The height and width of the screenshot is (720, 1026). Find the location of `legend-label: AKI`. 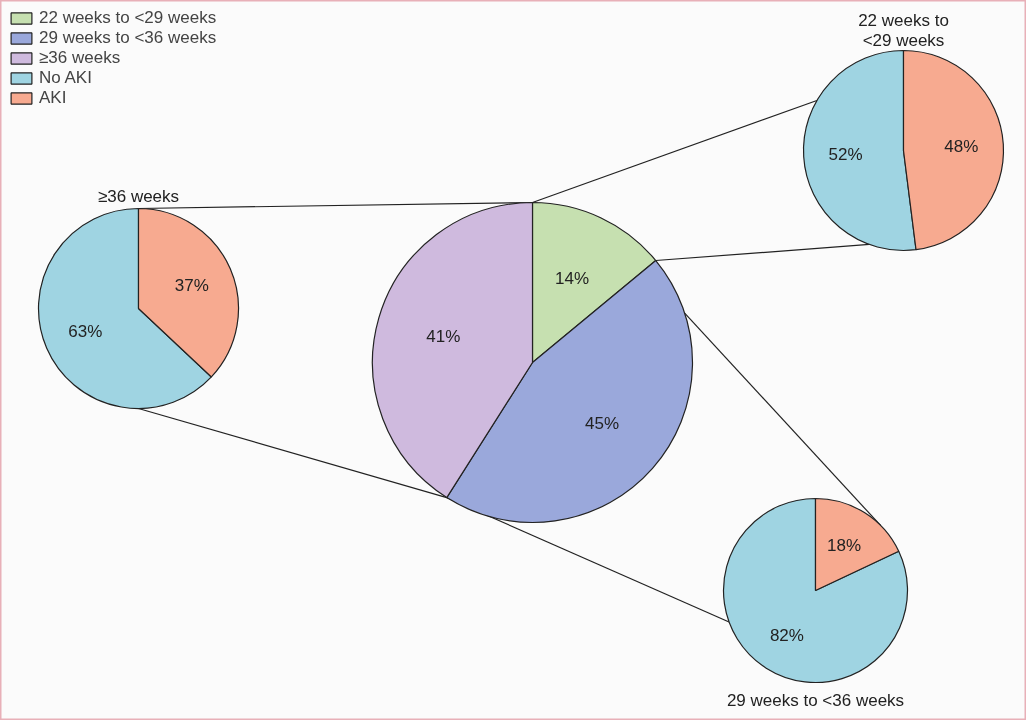

legend-label: AKI is located at coordinates (53, 98).